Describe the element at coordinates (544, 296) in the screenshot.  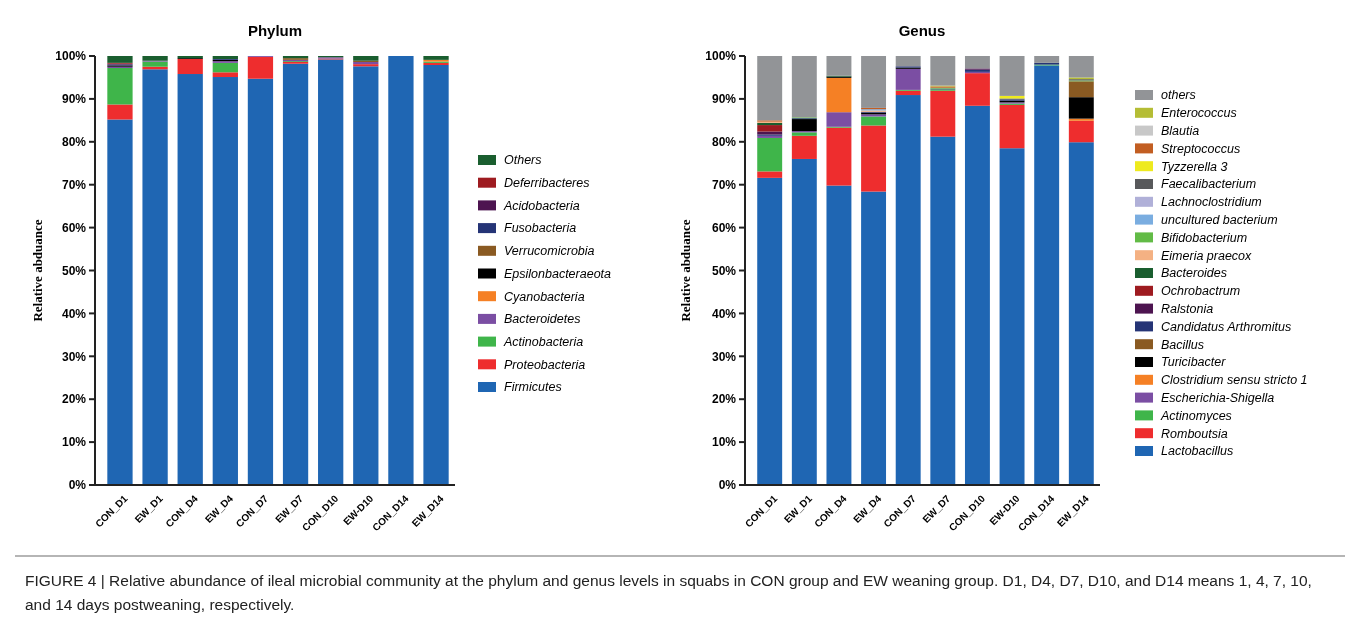
I see `legend-label: Cyanobacteria` at that location.